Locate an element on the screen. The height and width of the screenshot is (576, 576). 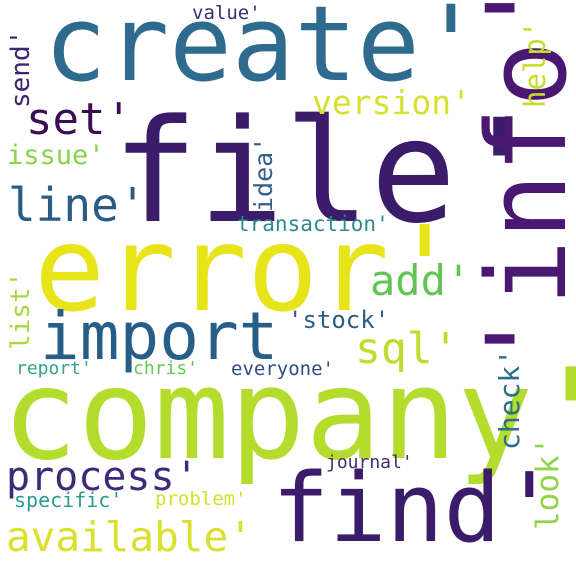
word-idea: idea' is located at coordinates (263, 174).